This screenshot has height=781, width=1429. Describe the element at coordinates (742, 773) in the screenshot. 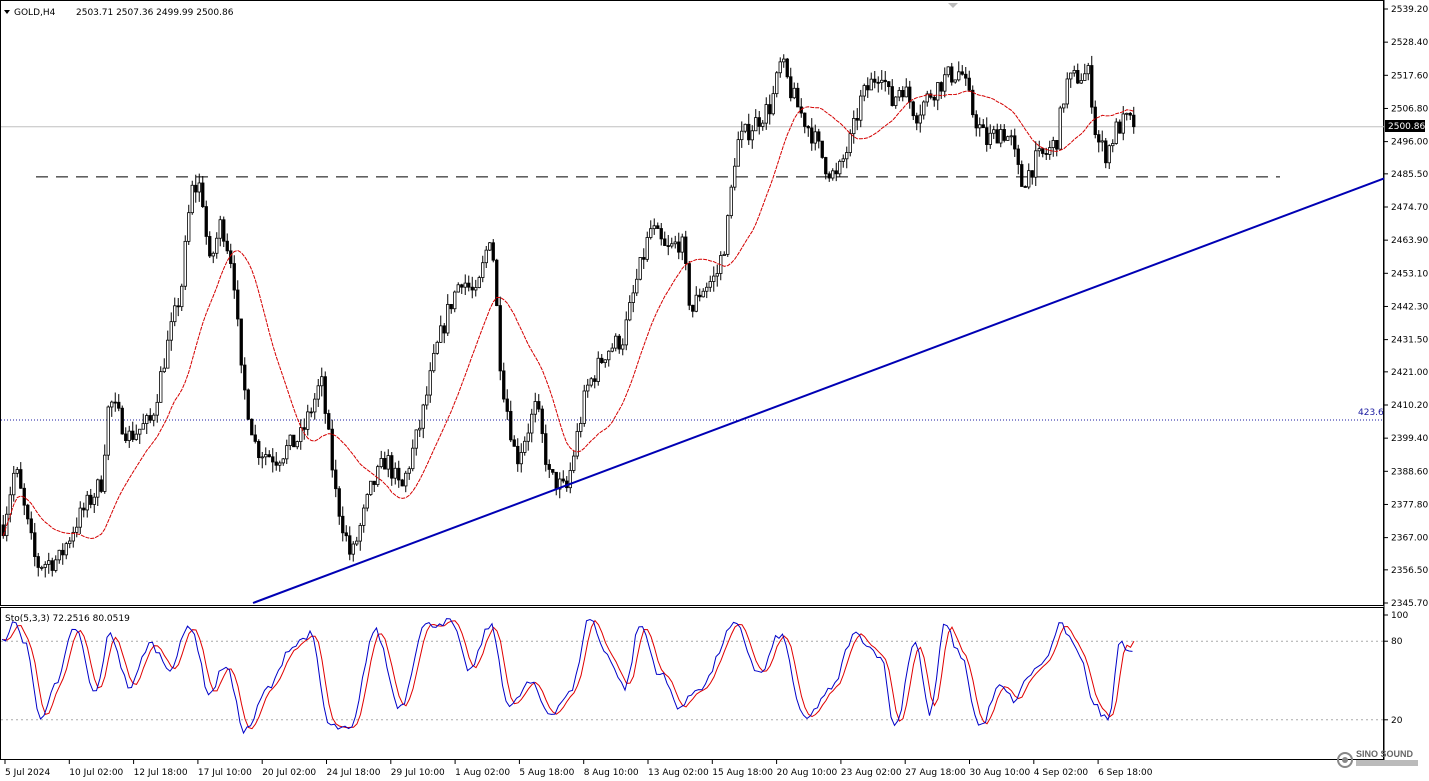

I see `time-tick-label: 15 Aug 18:00` at that location.